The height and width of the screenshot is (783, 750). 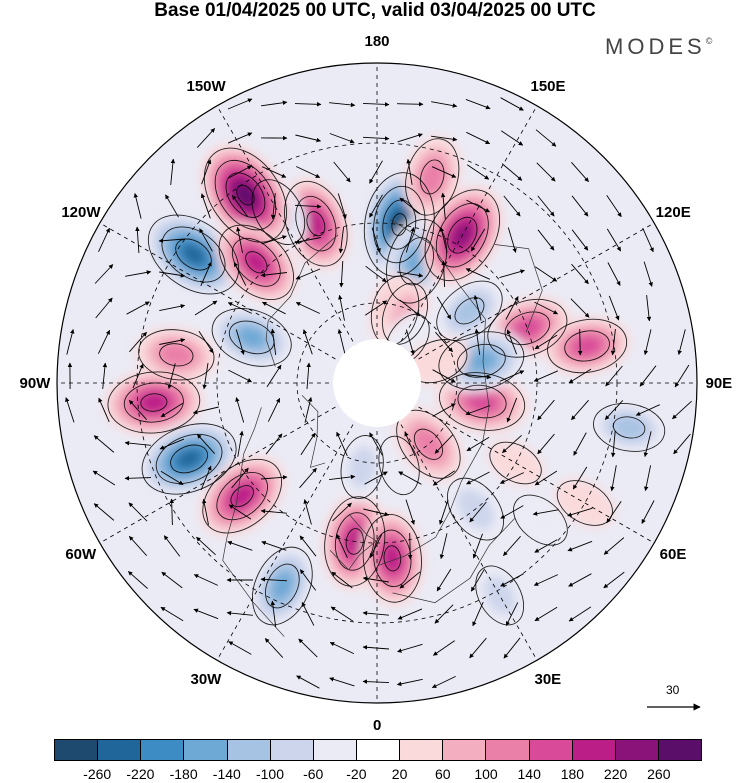 I want to click on colorbar-tick-label: 180, so click(x=572, y=774).